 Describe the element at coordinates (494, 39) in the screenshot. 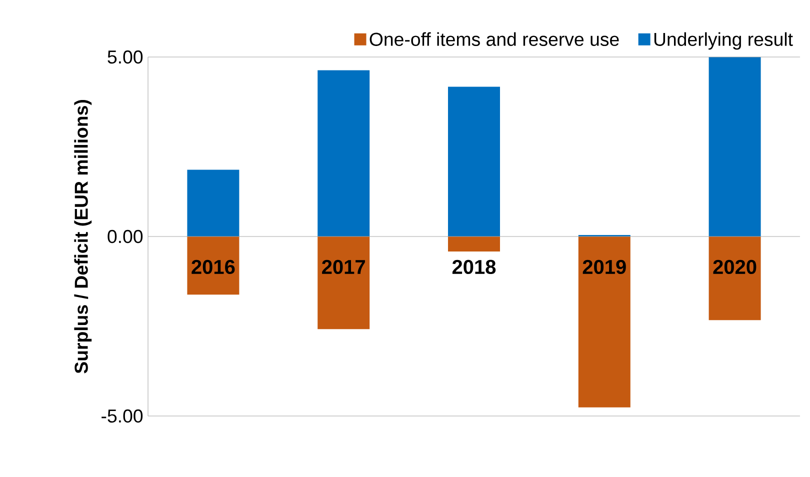

I see `legend-label: One-off items and reserve use` at that location.